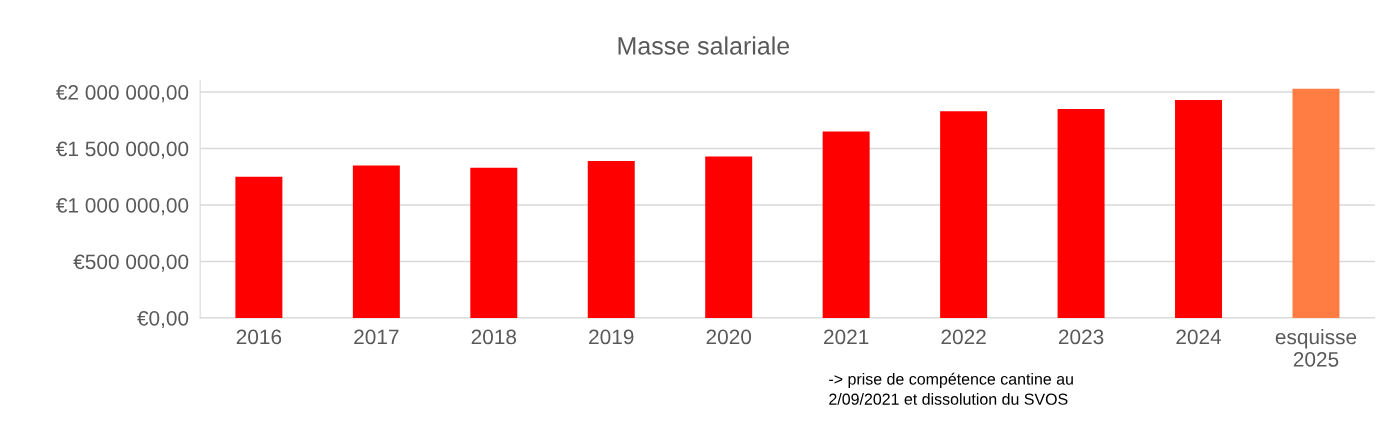 This screenshot has width=1390, height=425. I want to click on x-tick-label: 2023, so click(1081, 337).